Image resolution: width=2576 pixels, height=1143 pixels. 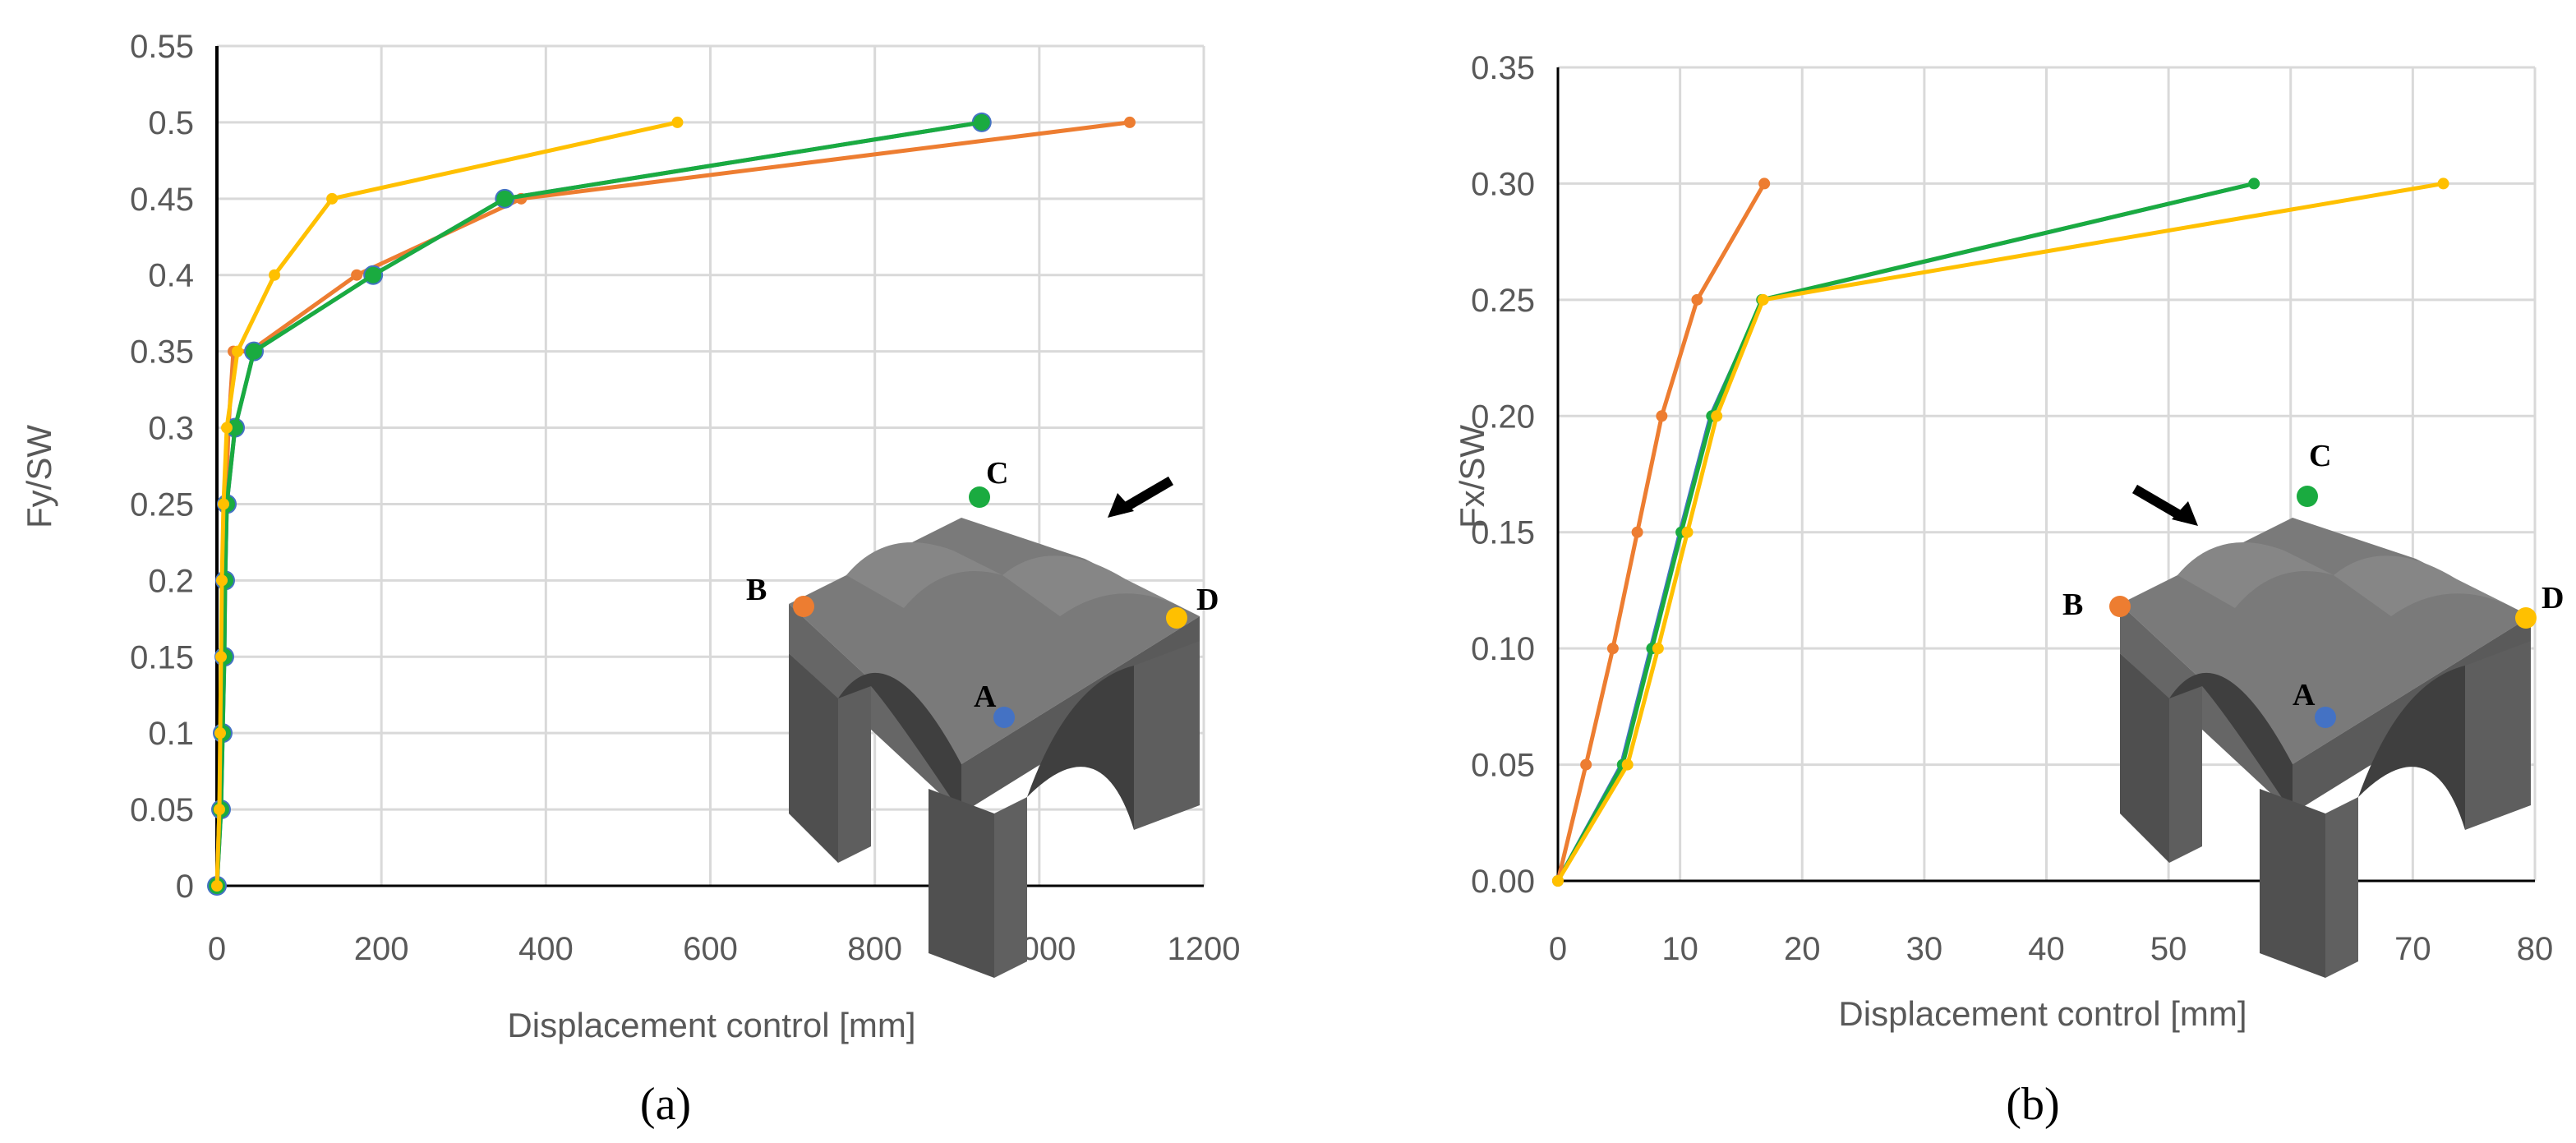 What do you see at coordinates (2535, 949) in the screenshot?
I see `x-tick-label: 80` at bounding box center [2535, 949].